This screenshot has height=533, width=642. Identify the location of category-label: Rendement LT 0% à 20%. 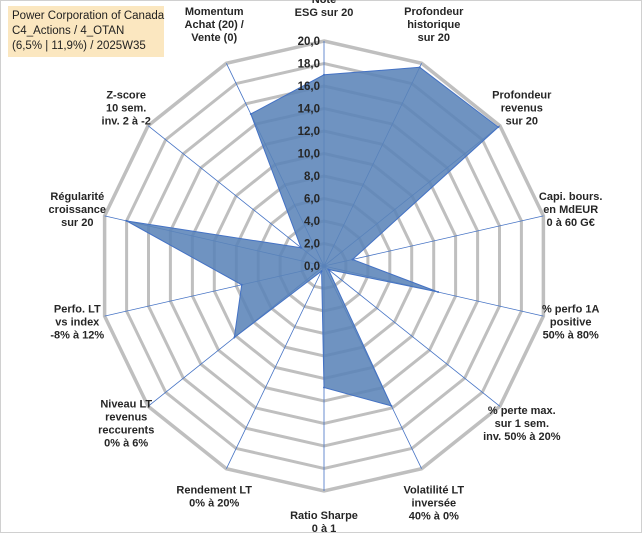
(214, 497).